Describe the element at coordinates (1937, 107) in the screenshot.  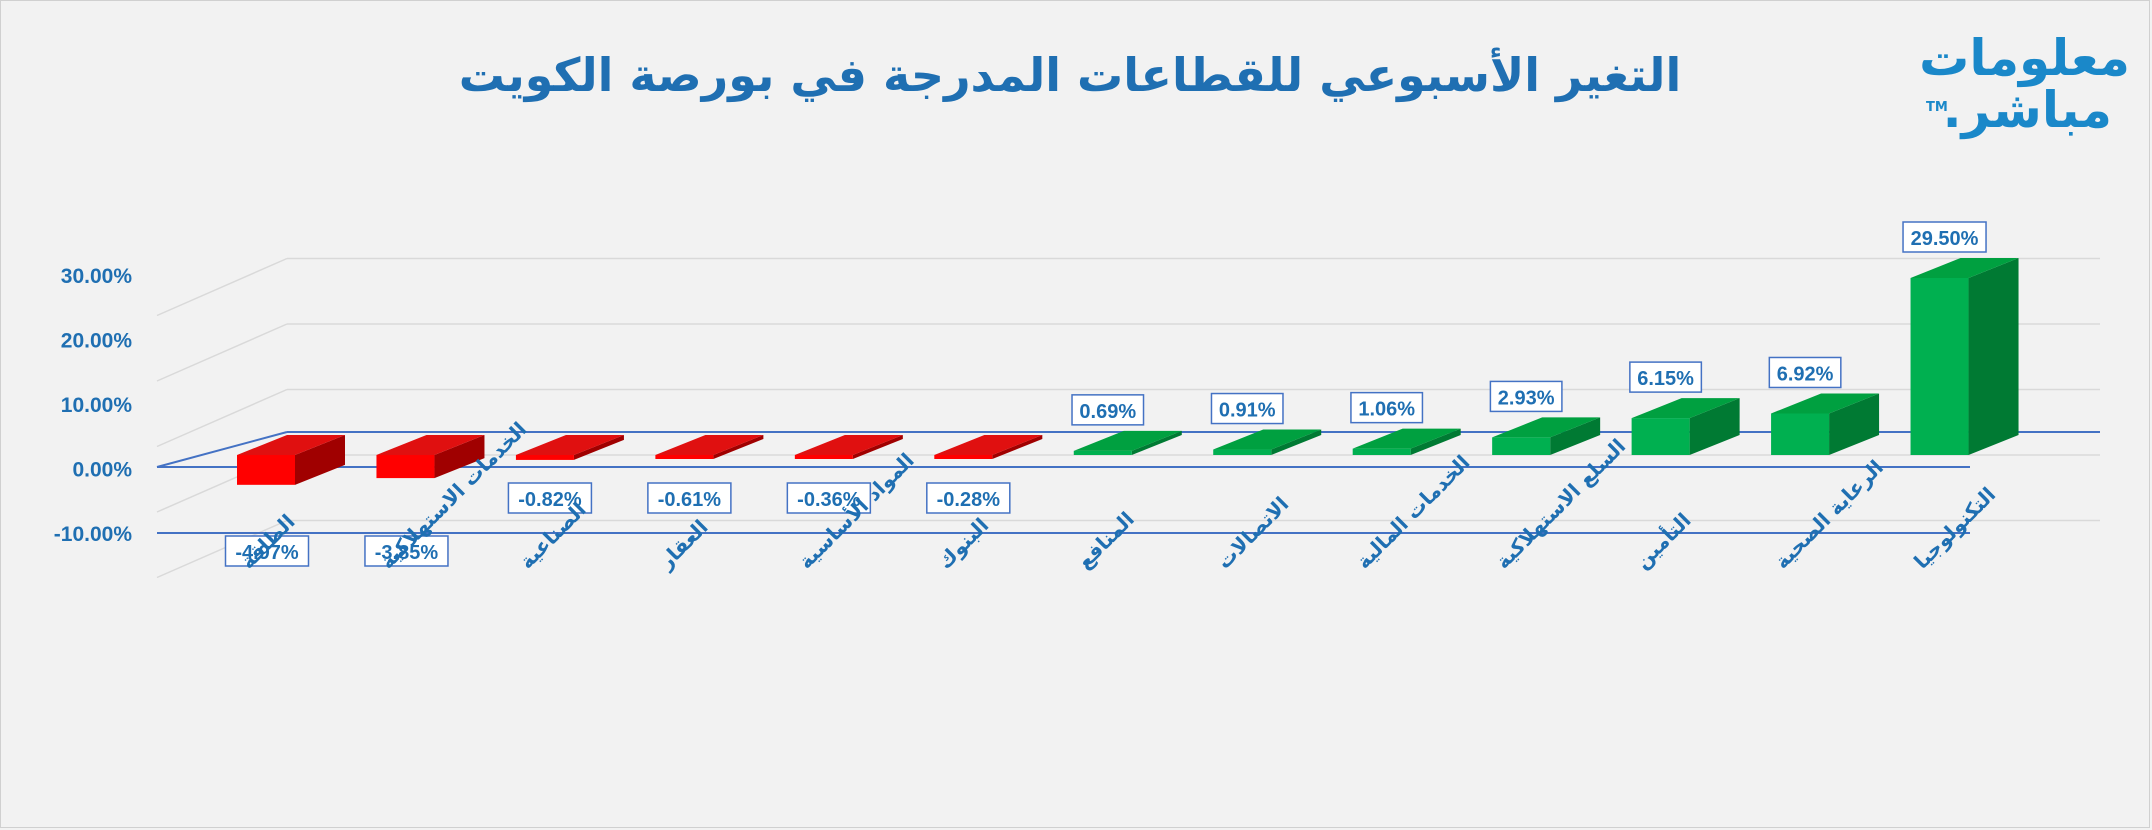
I see `logo-trademark: TM` at that location.